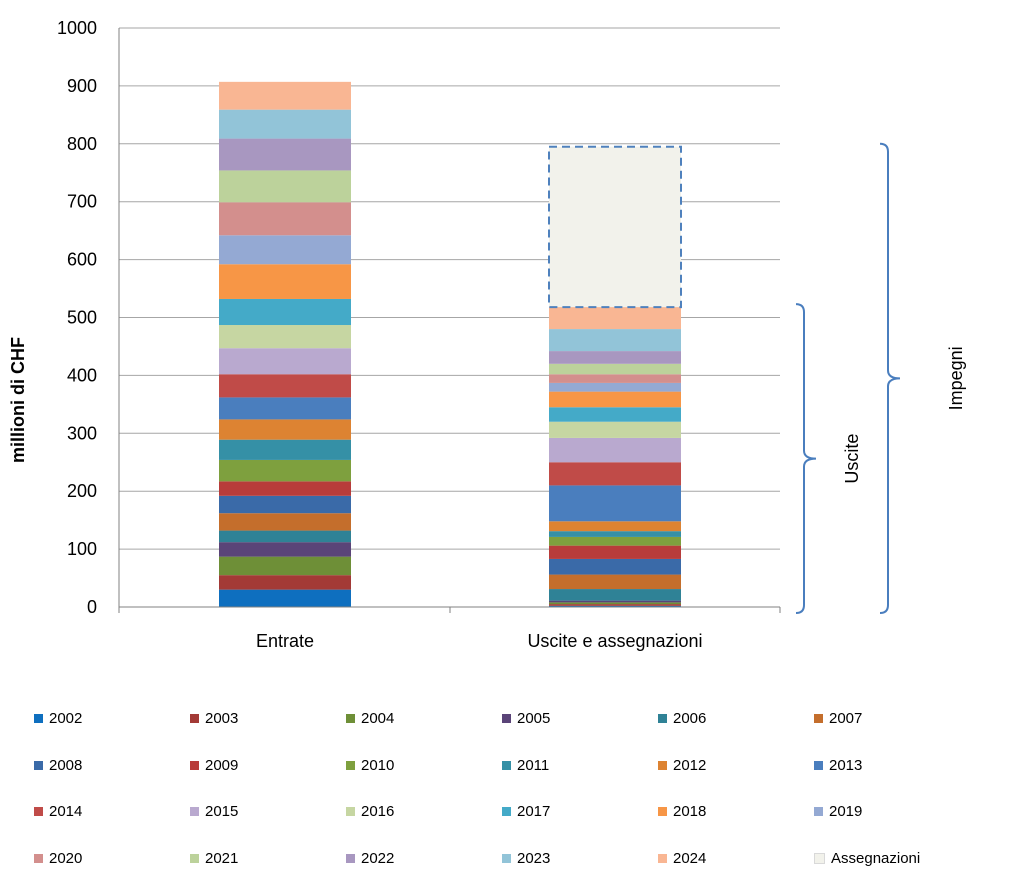  I want to click on brace-label-uscite: Uscite, so click(852, 459).